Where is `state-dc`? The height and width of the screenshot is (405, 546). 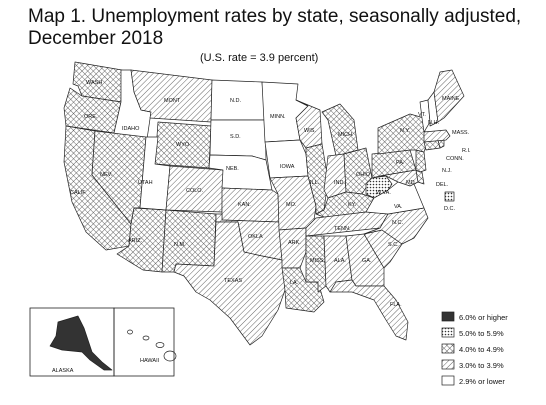 state-dc is located at coordinates (449, 196).